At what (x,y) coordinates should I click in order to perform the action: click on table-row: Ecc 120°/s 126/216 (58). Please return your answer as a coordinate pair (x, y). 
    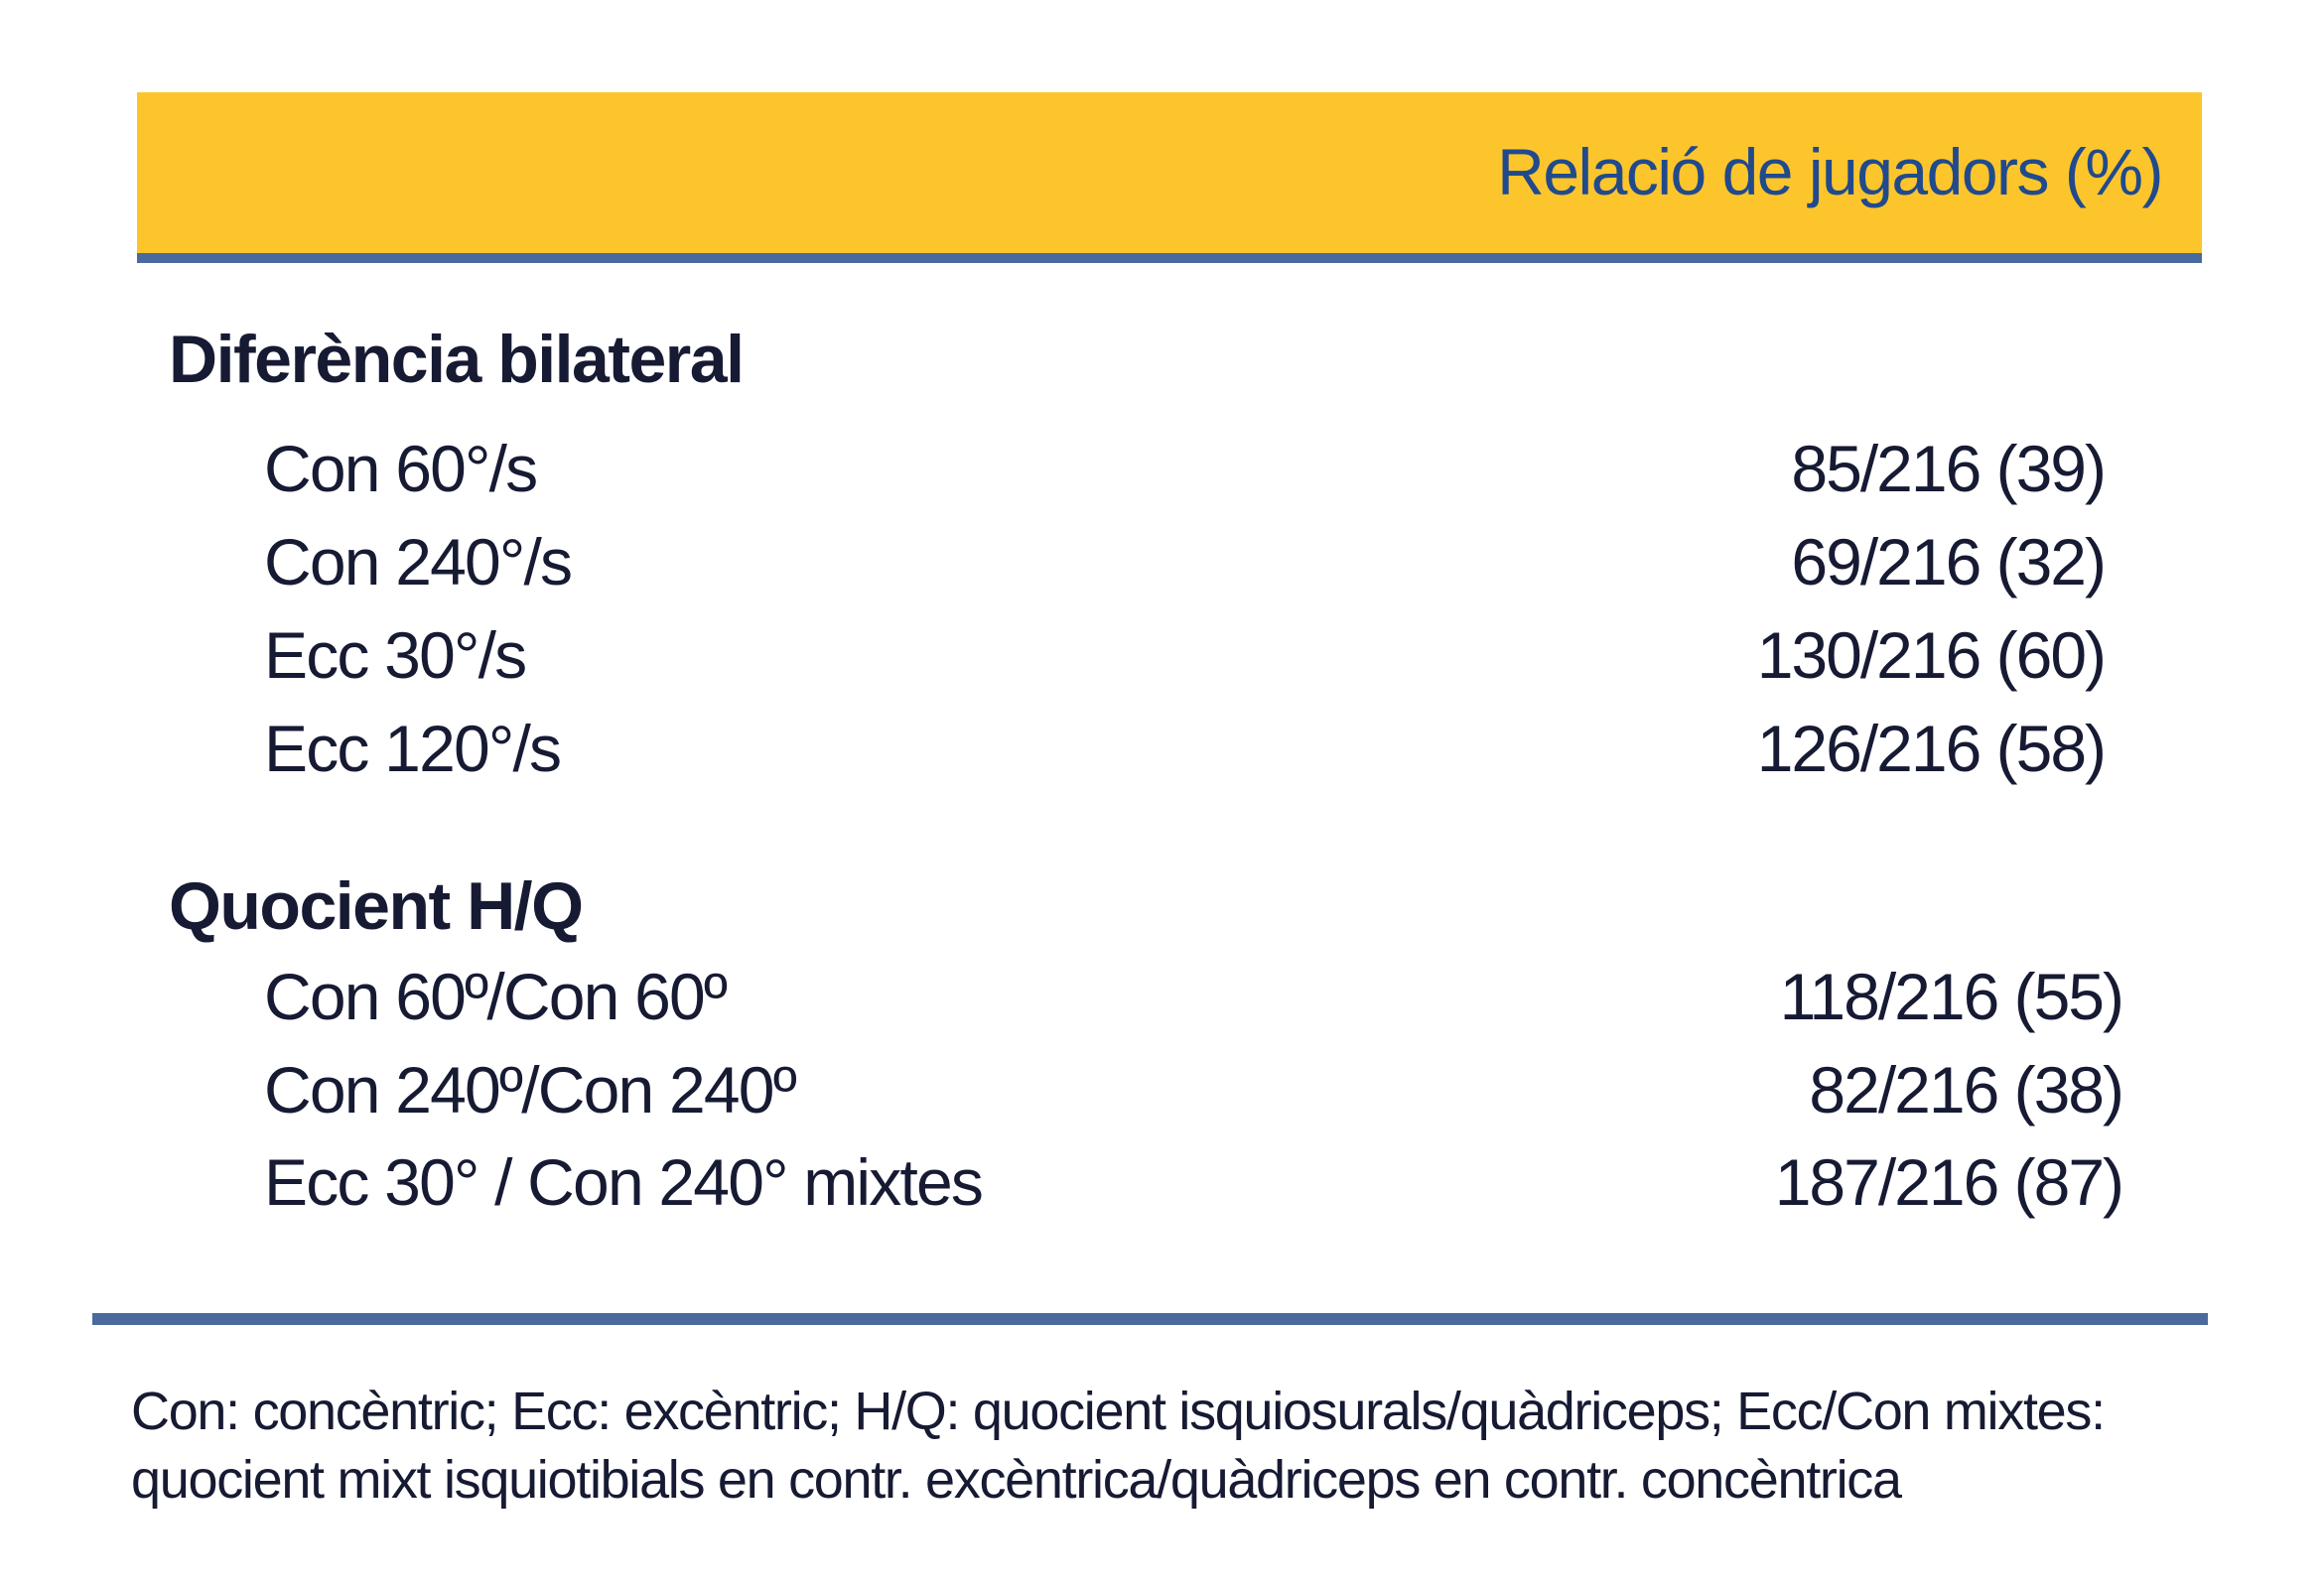
    Looking at the image, I should click on (1162, 748).